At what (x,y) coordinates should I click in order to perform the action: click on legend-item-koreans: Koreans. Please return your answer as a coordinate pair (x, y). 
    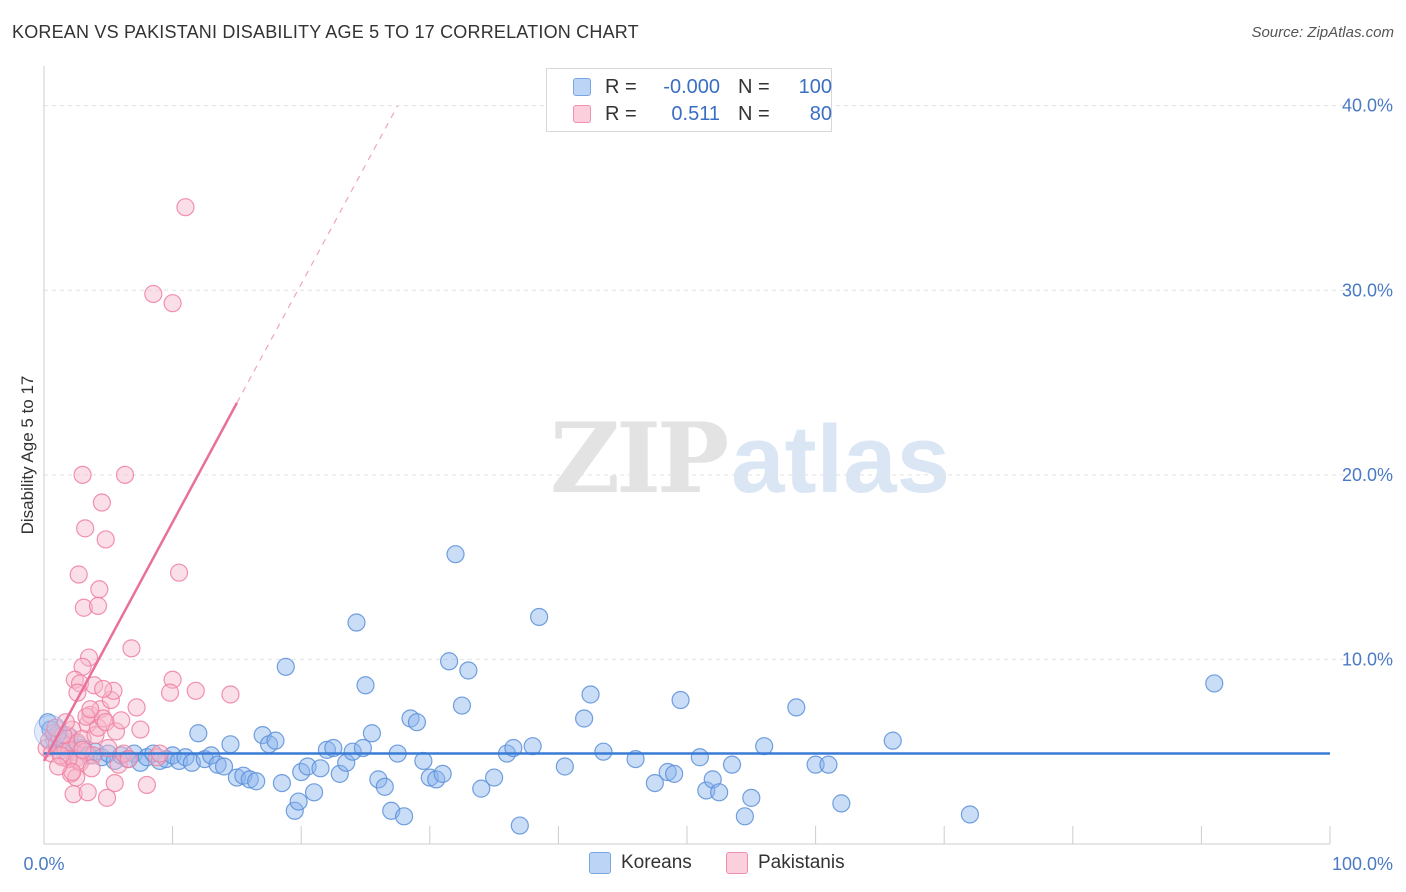
    Looking at the image, I should click on (640, 863).